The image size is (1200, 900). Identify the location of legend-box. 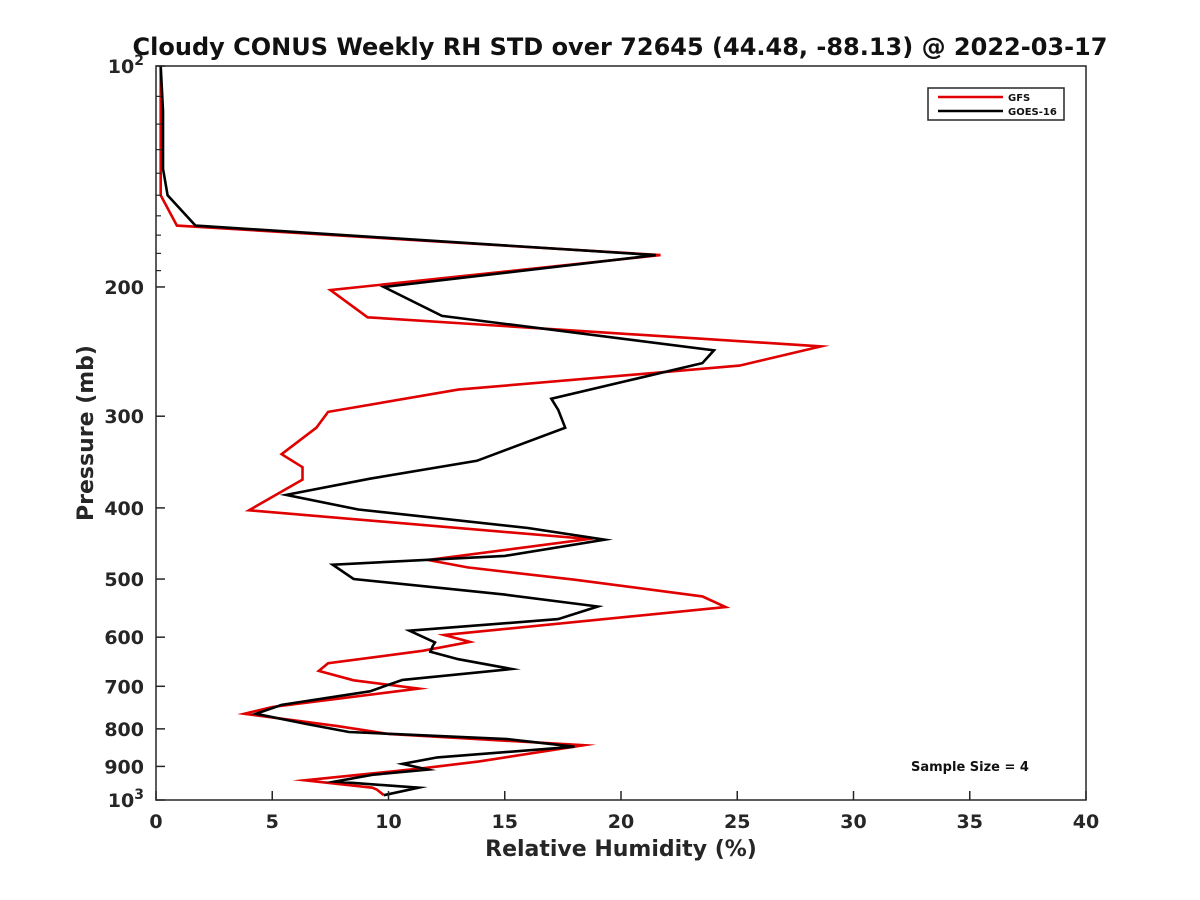
(996, 104).